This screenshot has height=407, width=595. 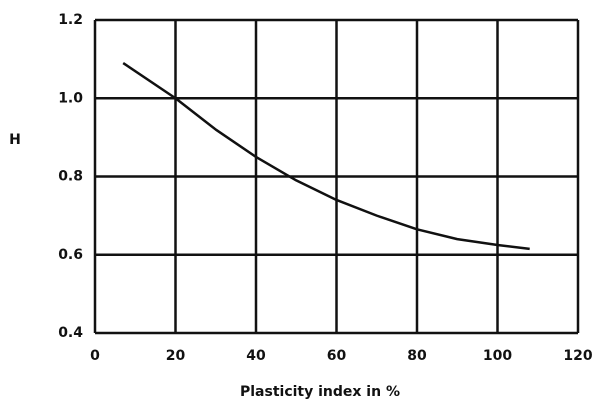 What do you see at coordinates (70, 177) in the screenshot?
I see `y-tick-label: 0.8` at bounding box center [70, 177].